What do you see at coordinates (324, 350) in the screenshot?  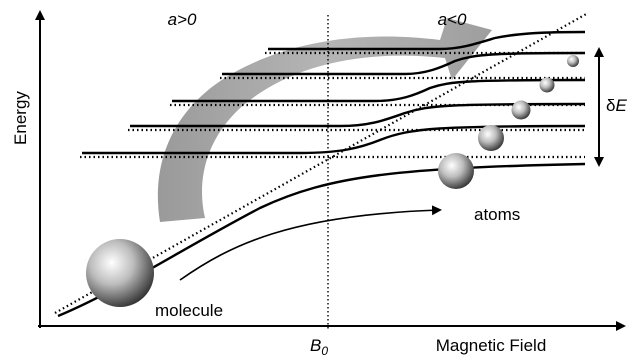 I see `resonance-field-subscript: 0` at bounding box center [324, 350].